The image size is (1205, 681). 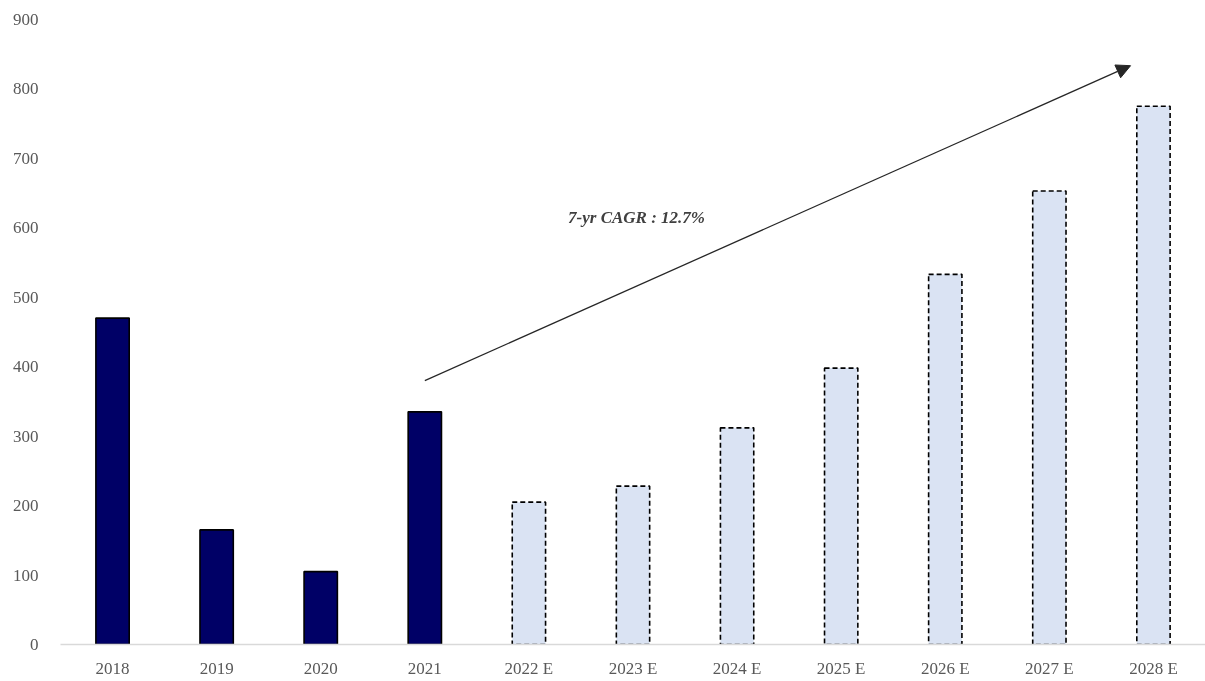 I want to click on x-tick-label: 2022 E, so click(x=529, y=668).